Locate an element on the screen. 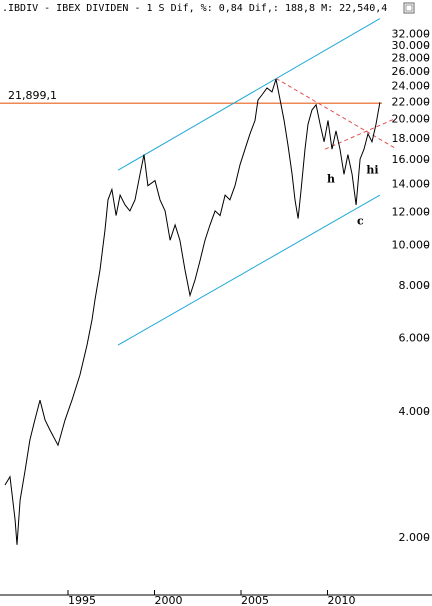  y-tick-label: 24.000 is located at coordinates (411, 86).